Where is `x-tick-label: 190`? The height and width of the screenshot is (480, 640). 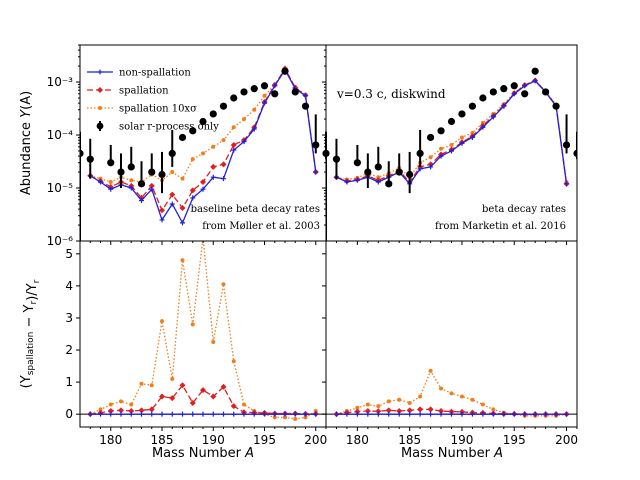
x-tick-label: 190 is located at coordinates (462, 440).